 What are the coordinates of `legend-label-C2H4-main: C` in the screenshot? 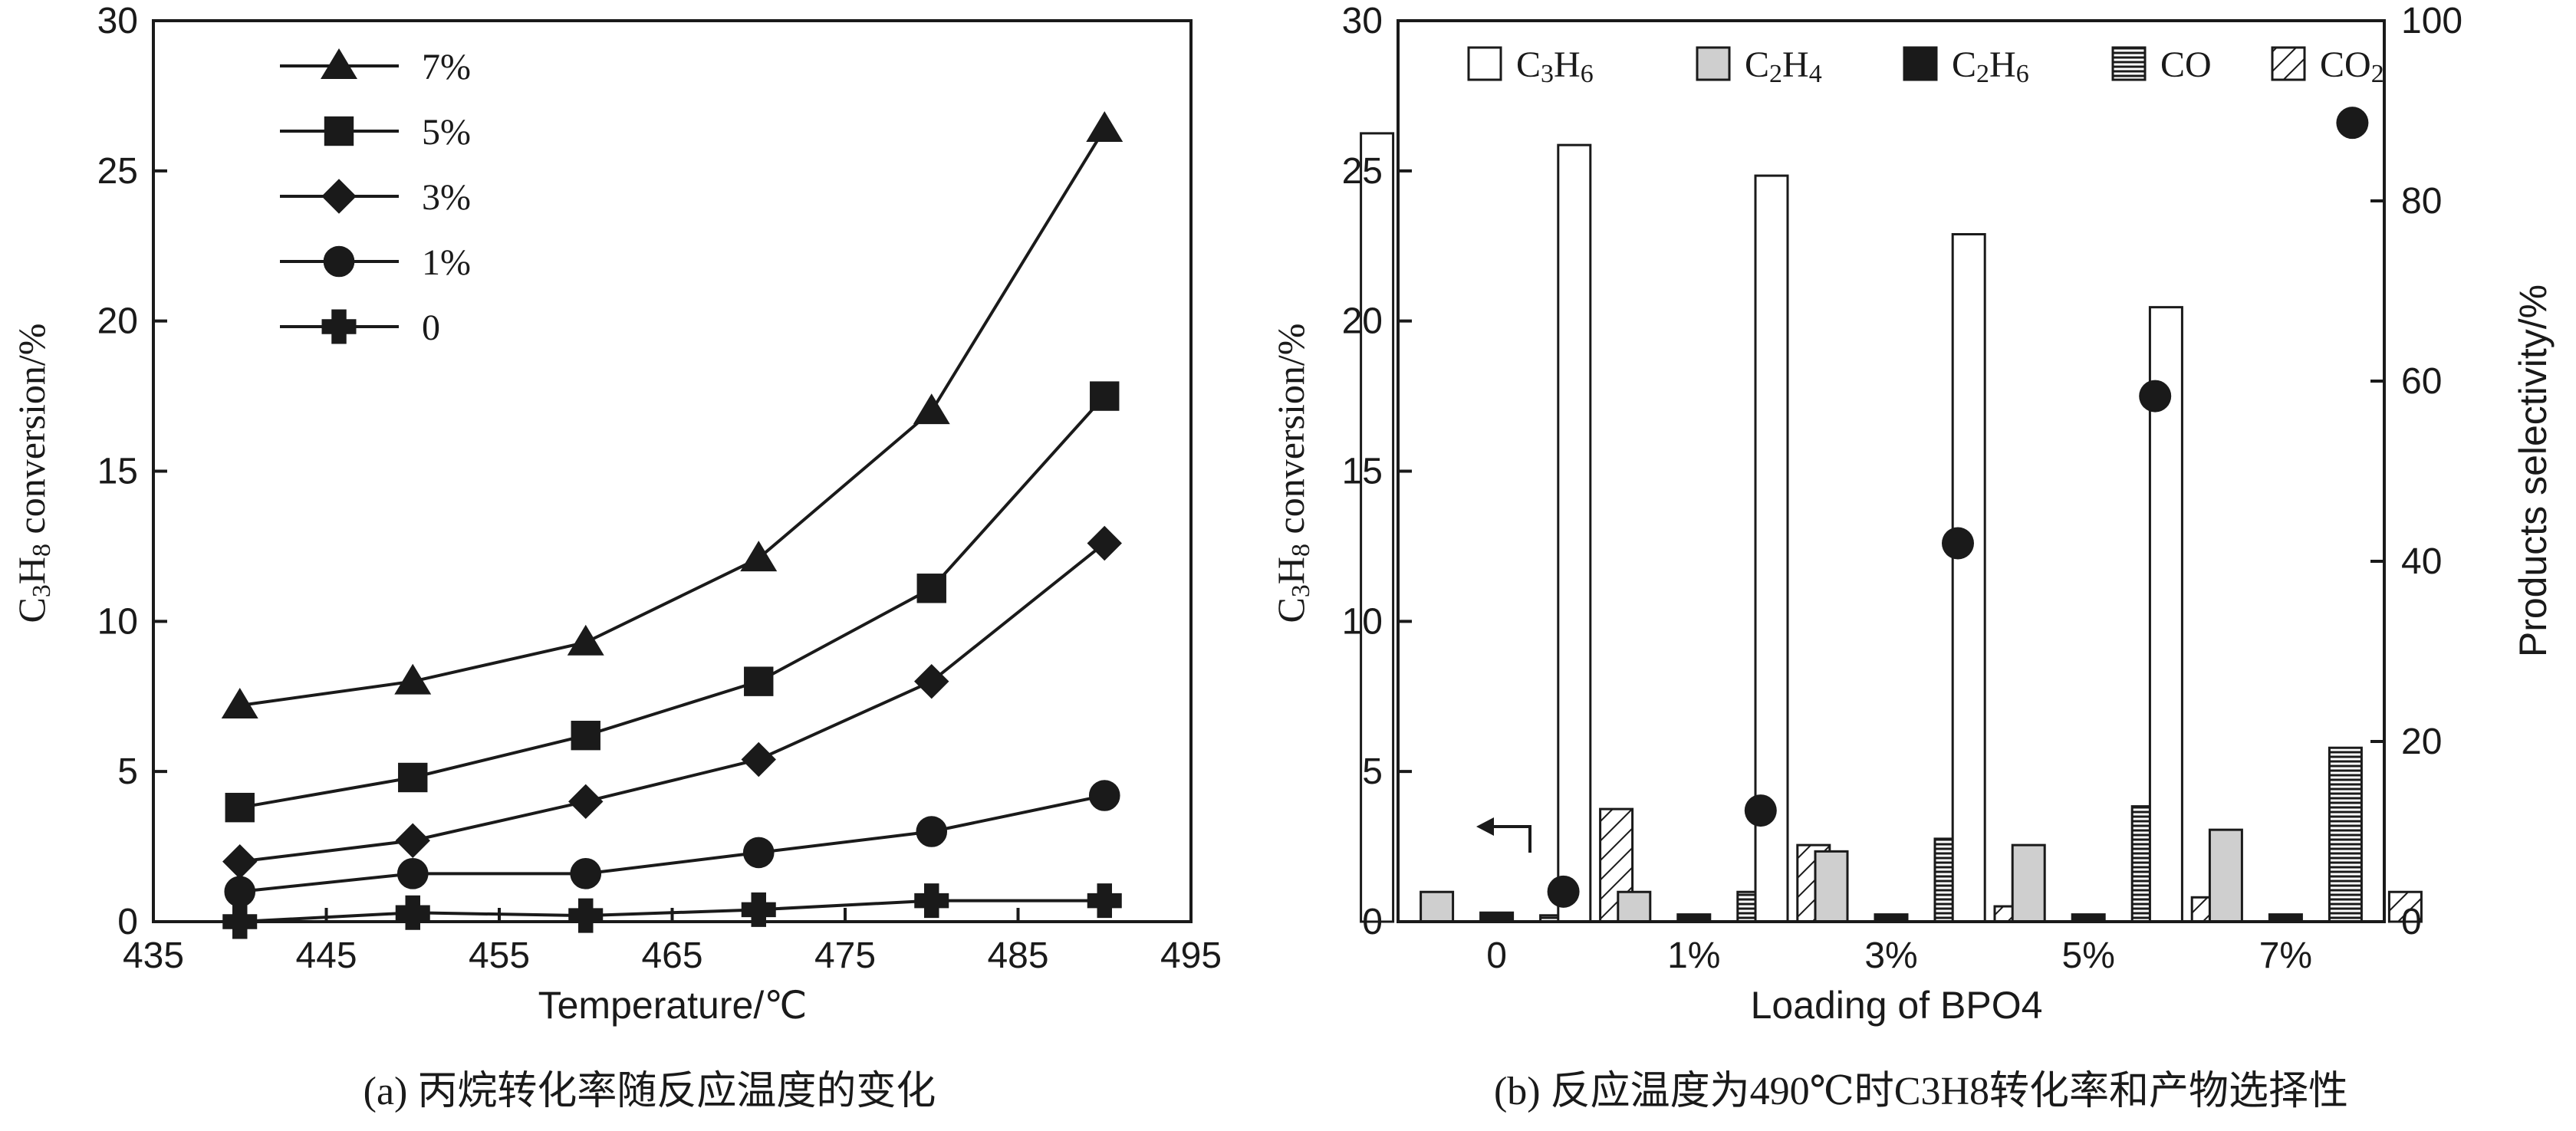 It's located at (1757, 64).